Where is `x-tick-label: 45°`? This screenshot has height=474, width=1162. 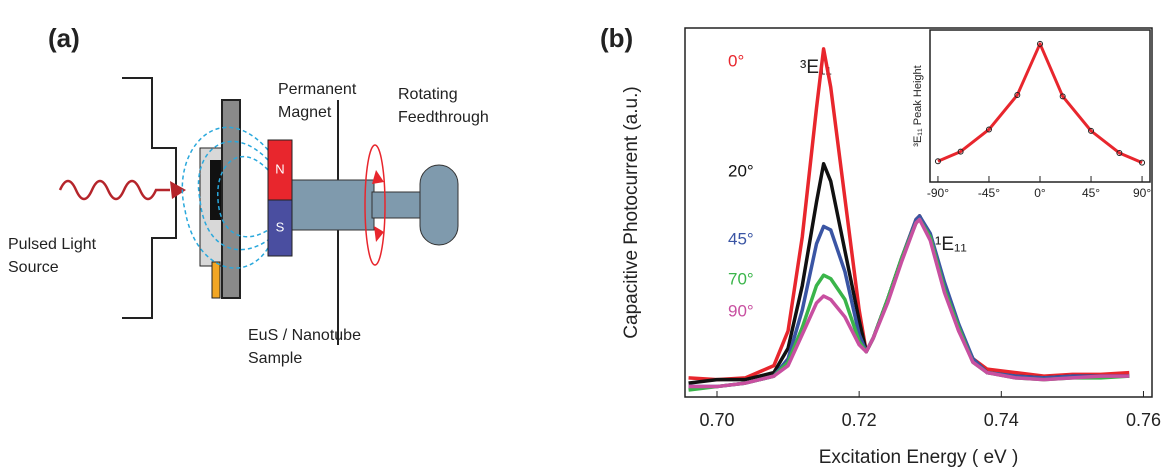
x-tick-label: 45° is located at coordinates (1091, 193).